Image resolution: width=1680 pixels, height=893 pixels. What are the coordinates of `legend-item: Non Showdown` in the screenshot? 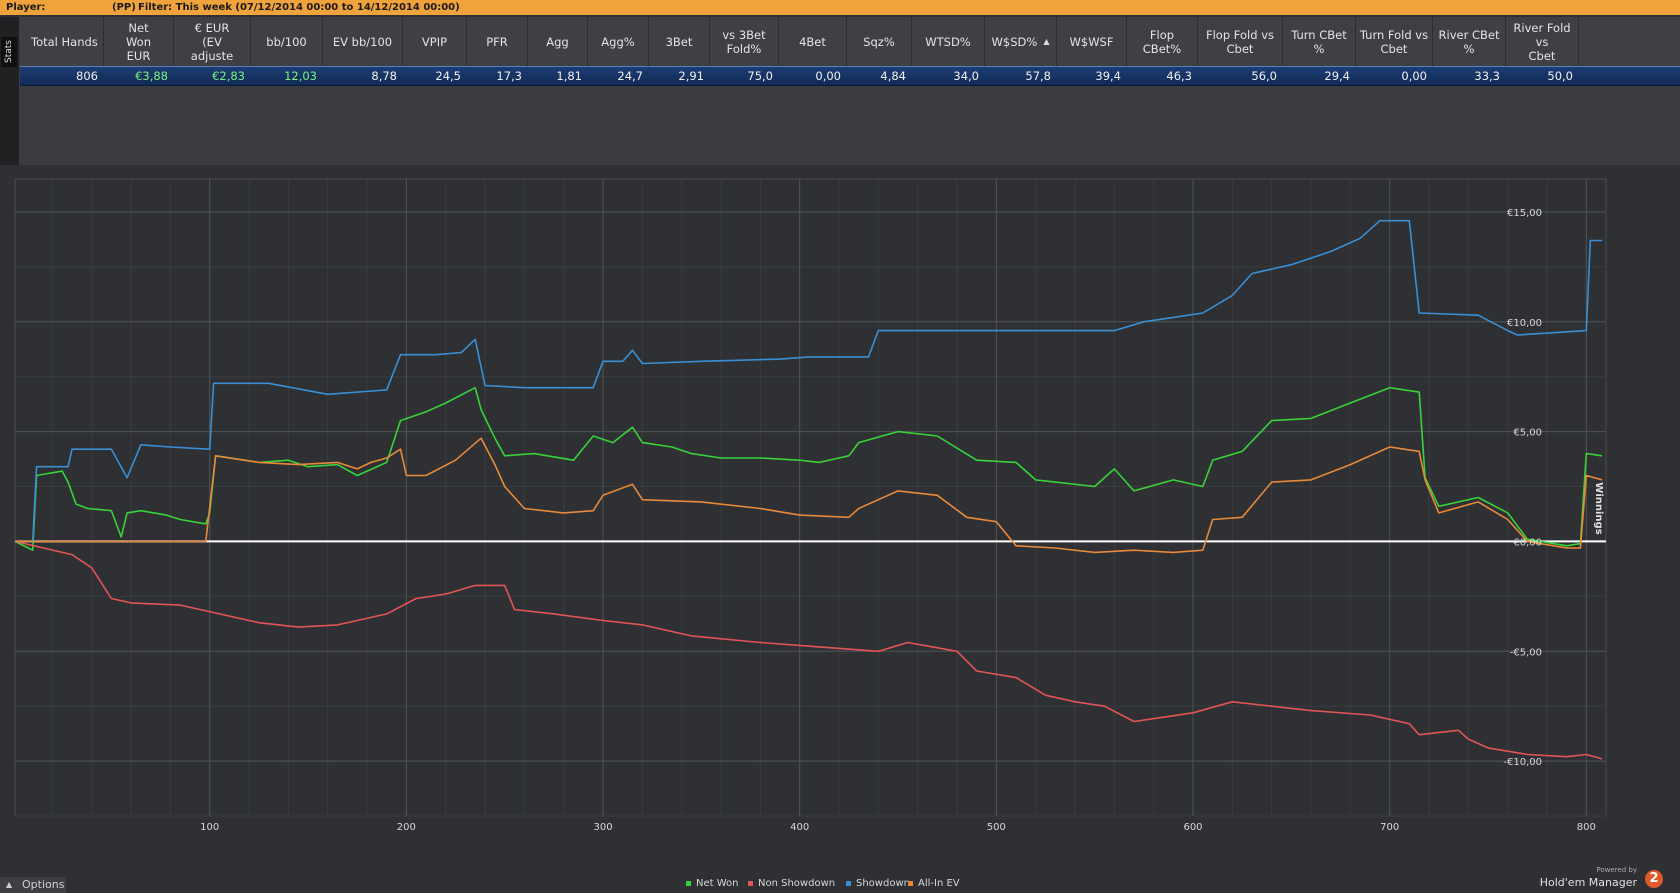 It's located at (791, 884).